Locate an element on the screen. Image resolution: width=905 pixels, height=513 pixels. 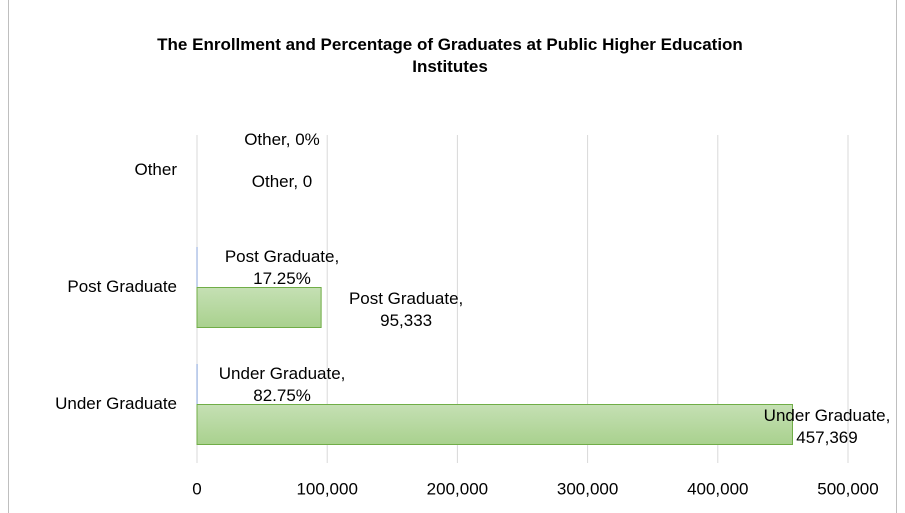
data-label: Other, 0 is located at coordinates (282, 181).